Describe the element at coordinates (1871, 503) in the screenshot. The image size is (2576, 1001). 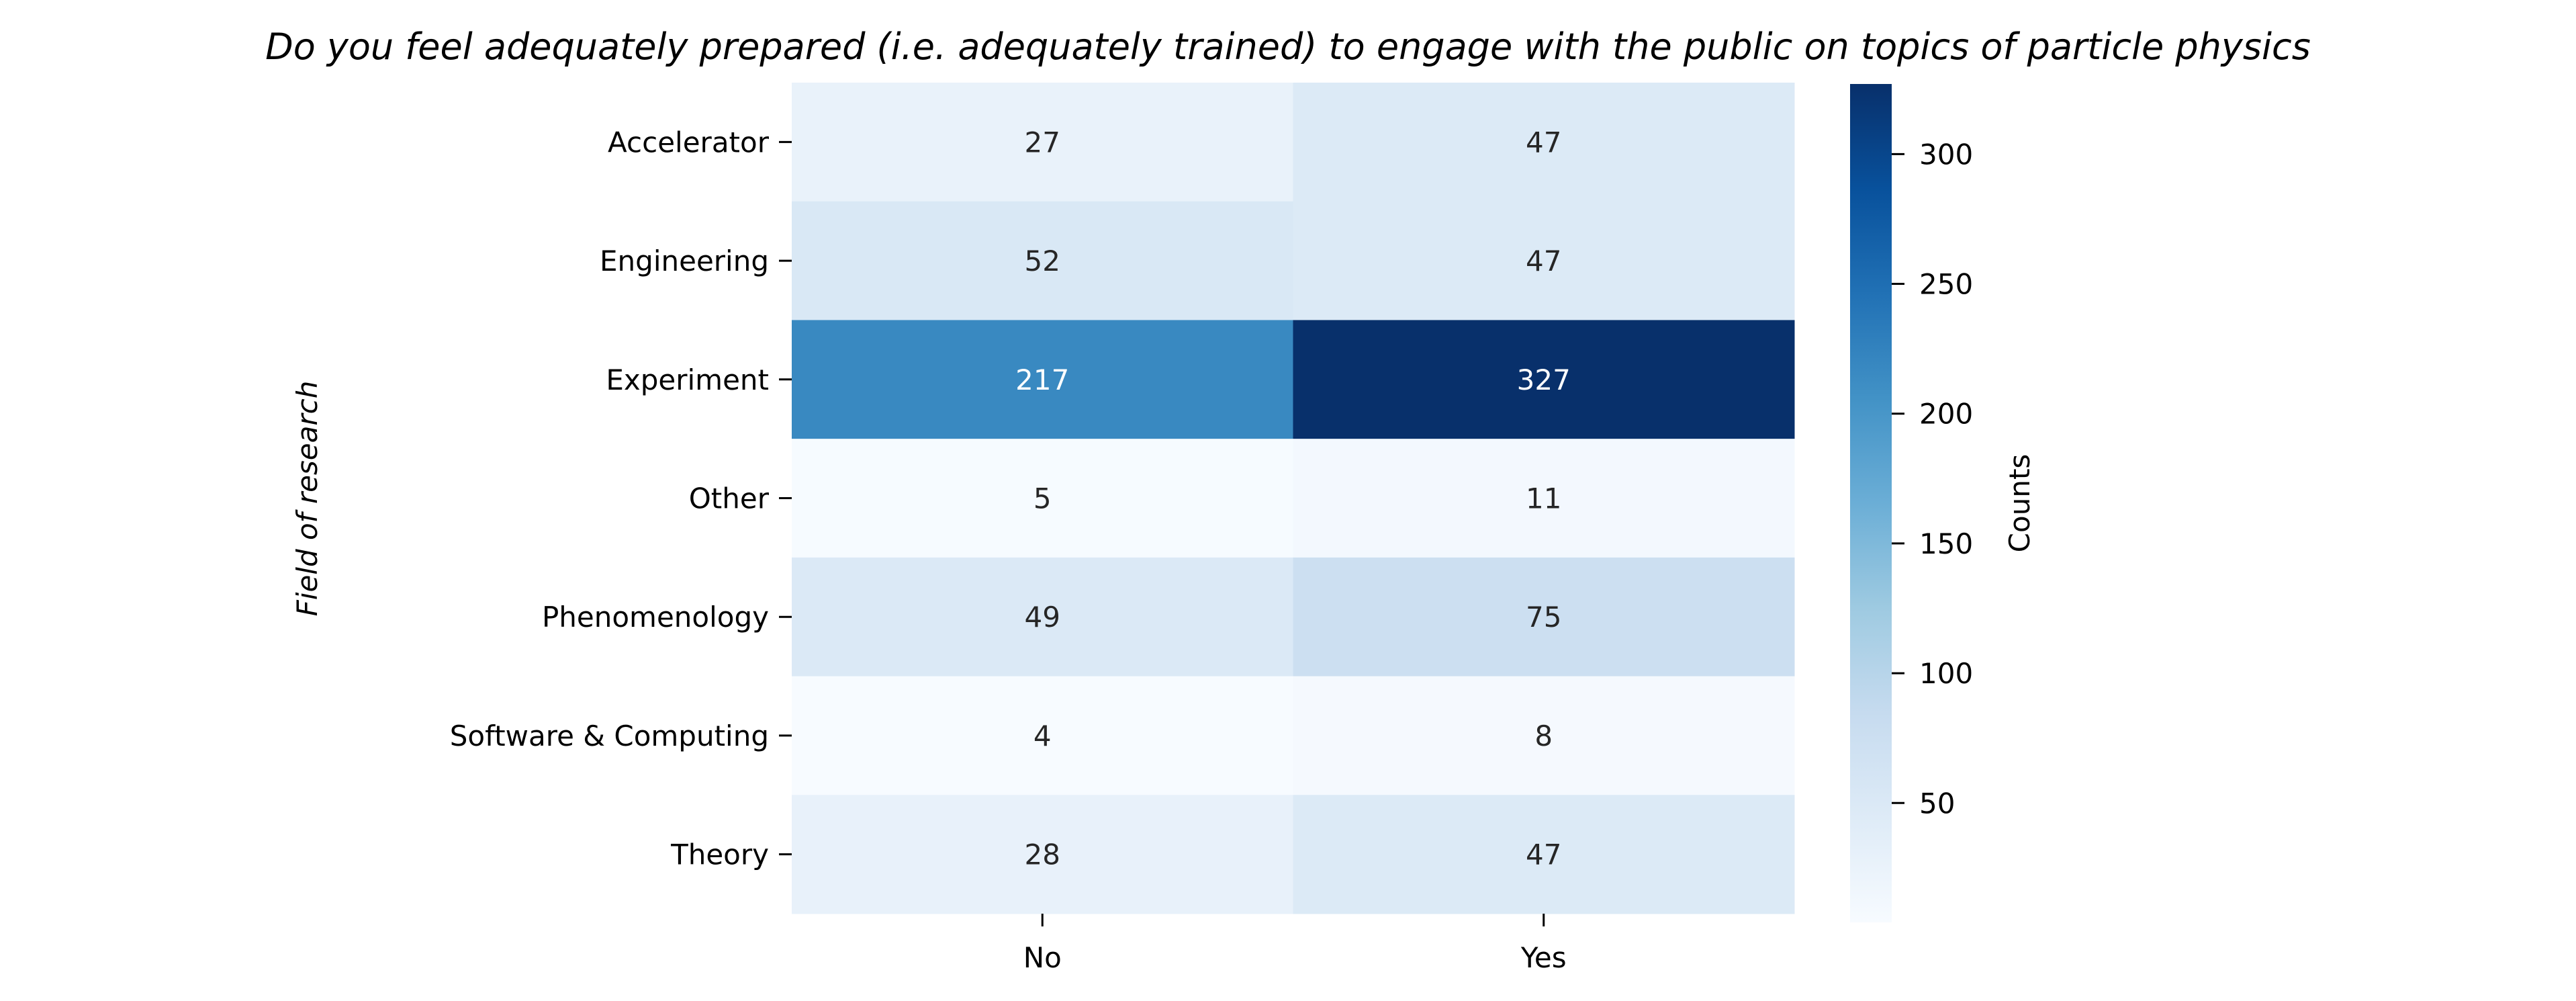
I see `colorbar` at that location.